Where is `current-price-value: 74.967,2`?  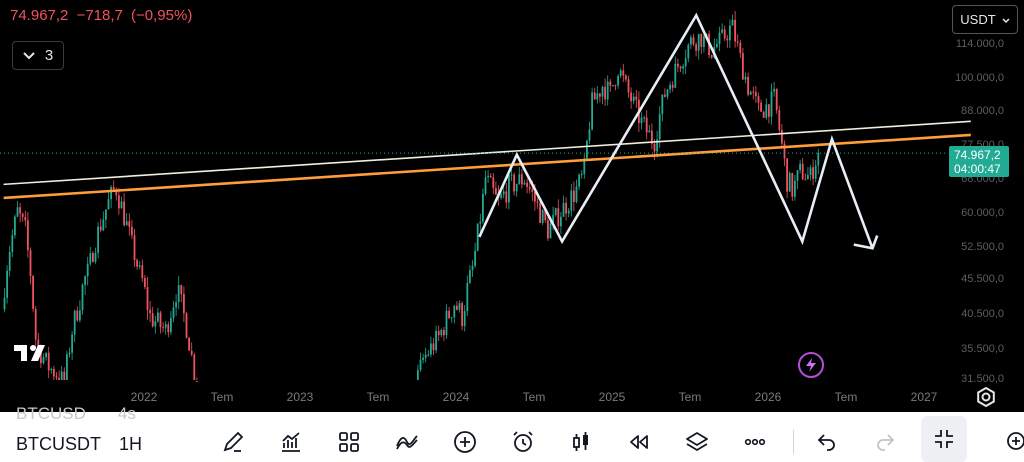 current-price-value: 74.967,2 is located at coordinates (977, 155).